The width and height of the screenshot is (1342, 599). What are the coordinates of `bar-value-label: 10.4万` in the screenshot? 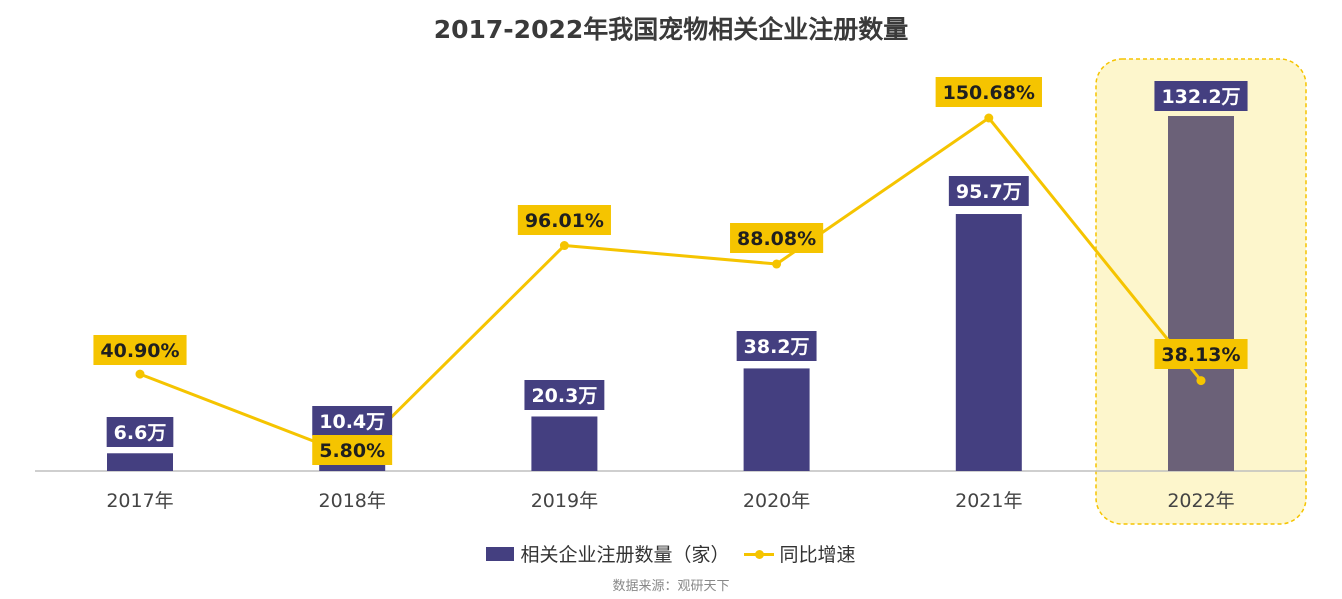 It's located at (352, 421).